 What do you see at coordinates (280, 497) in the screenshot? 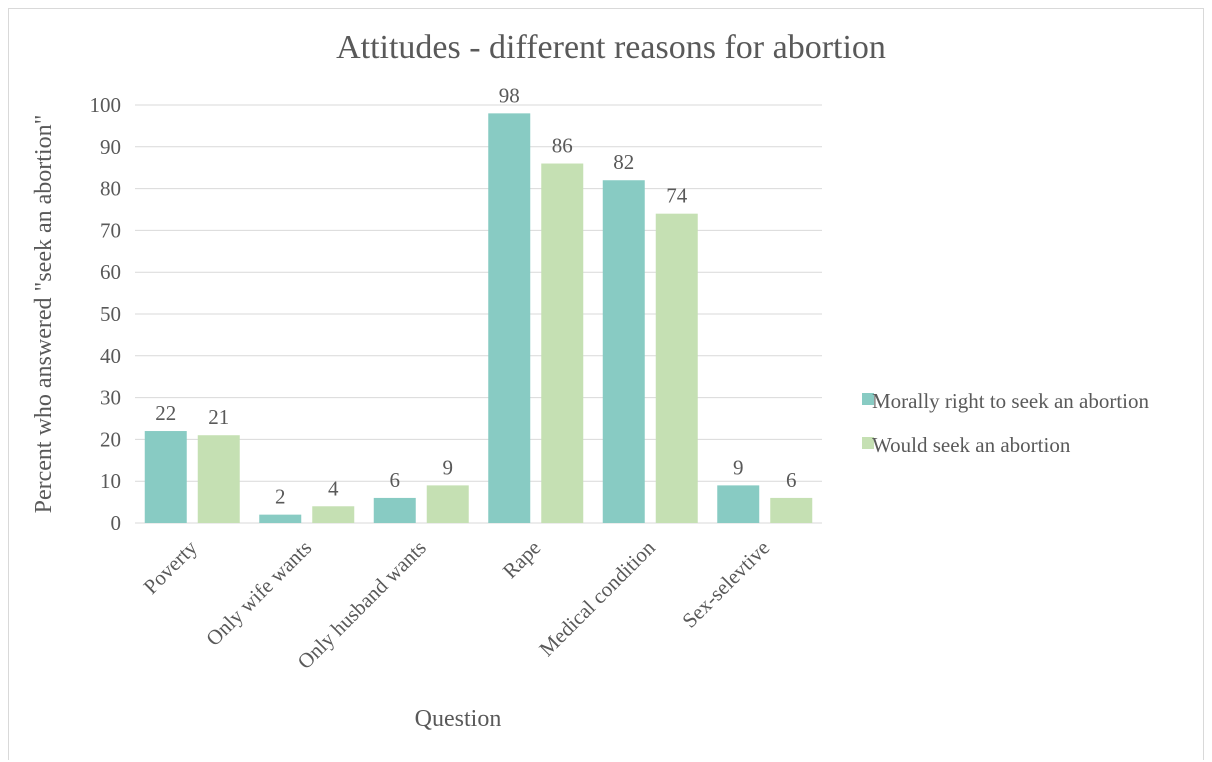
I see `data-label: 2` at bounding box center [280, 497].